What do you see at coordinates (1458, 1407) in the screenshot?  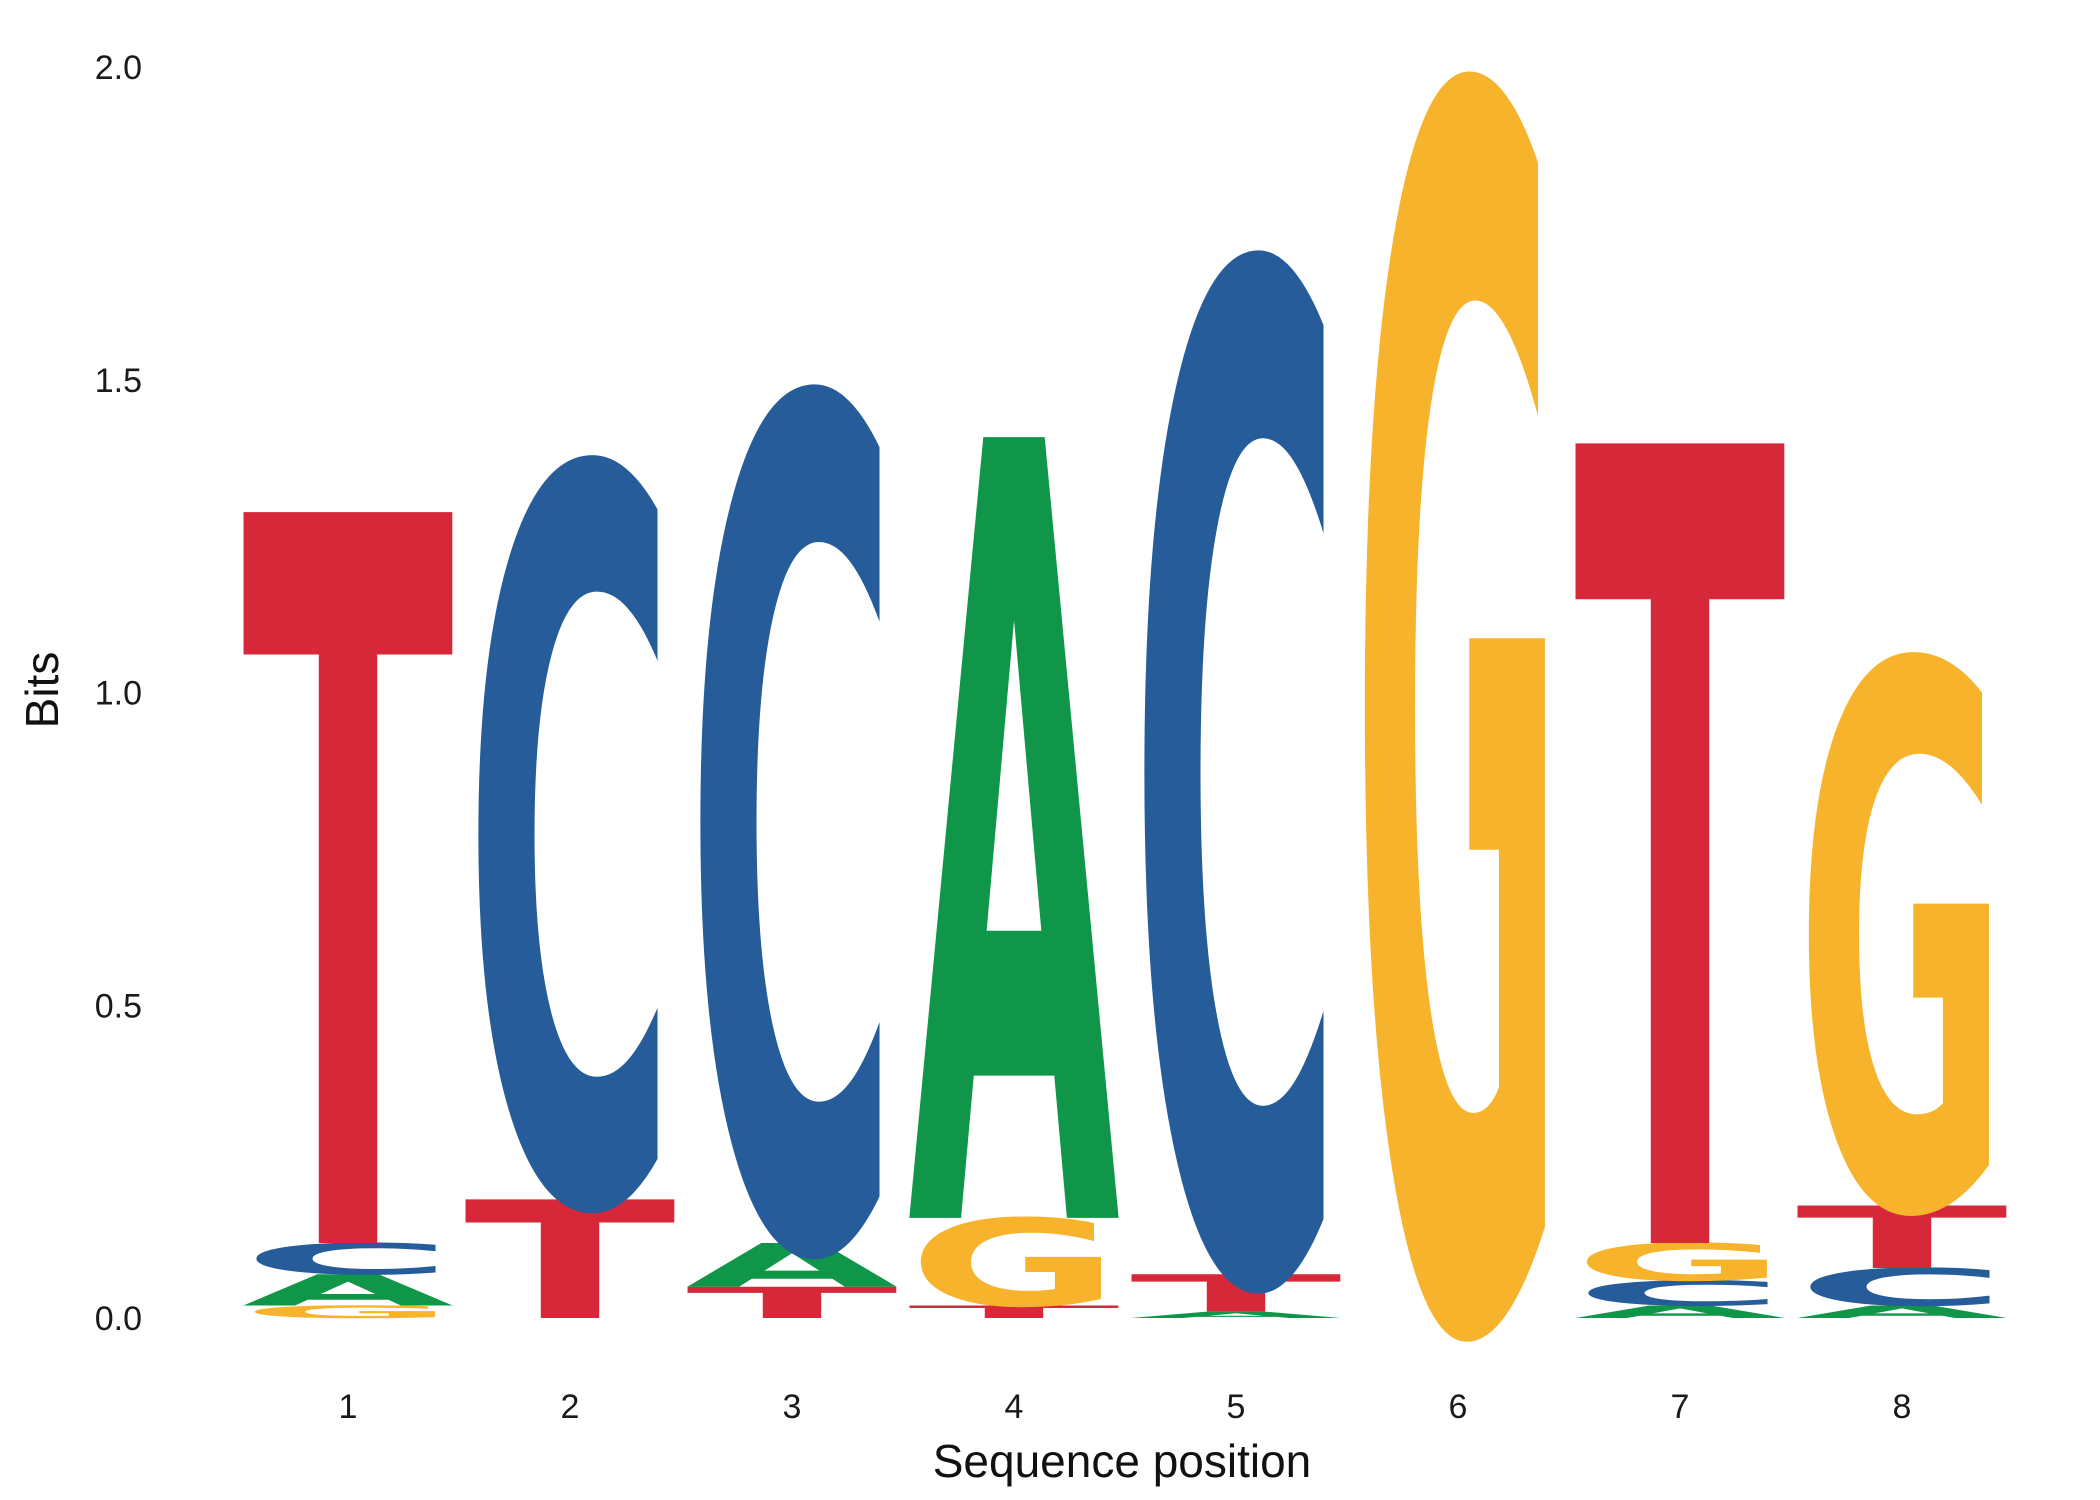 I see `x-tick-label: 6` at bounding box center [1458, 1407].